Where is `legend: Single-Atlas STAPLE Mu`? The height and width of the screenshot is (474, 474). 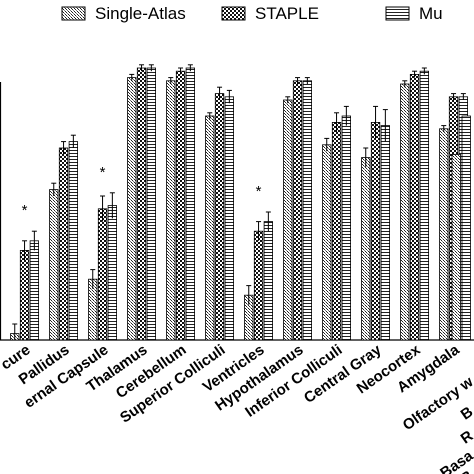 legend: Single-Atlas STAPLE Mu is located at coordinates (252, 13).